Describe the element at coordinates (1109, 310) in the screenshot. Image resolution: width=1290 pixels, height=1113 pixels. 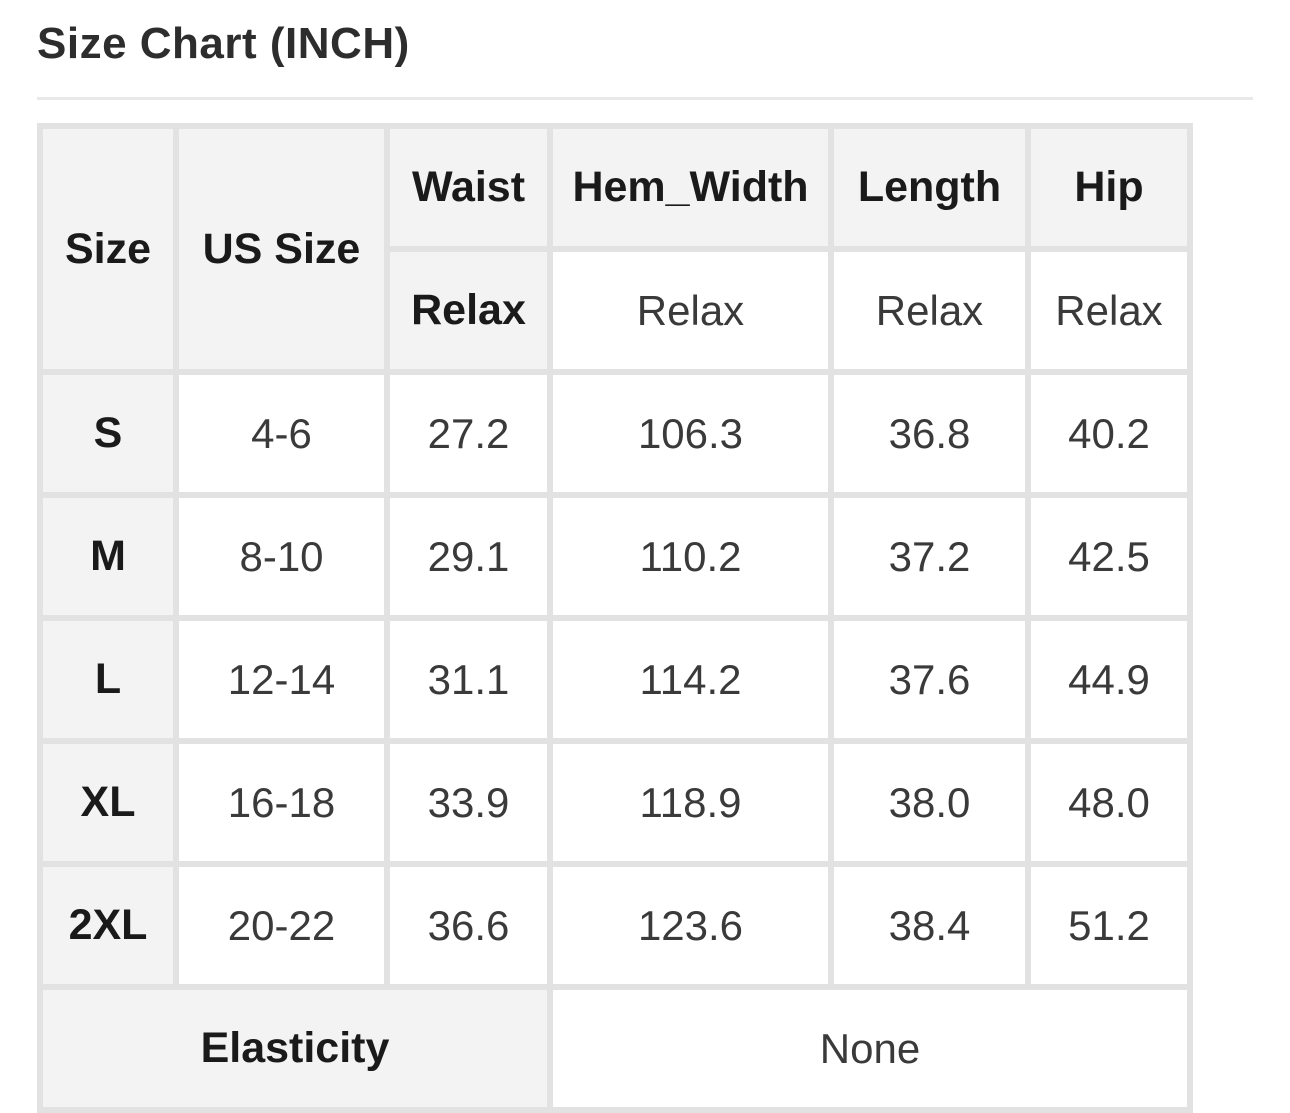
I see `fit-cell-hip: Relax` at that location.